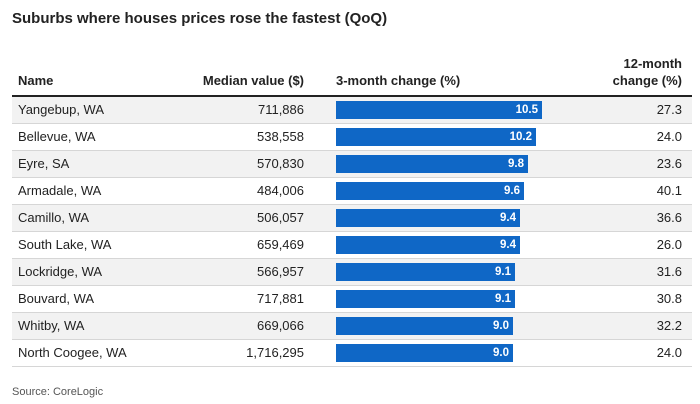  Describe the element at coordinates (58, 392) in the screenshot. I see `source-note: Source: CoreLogic` at that location.